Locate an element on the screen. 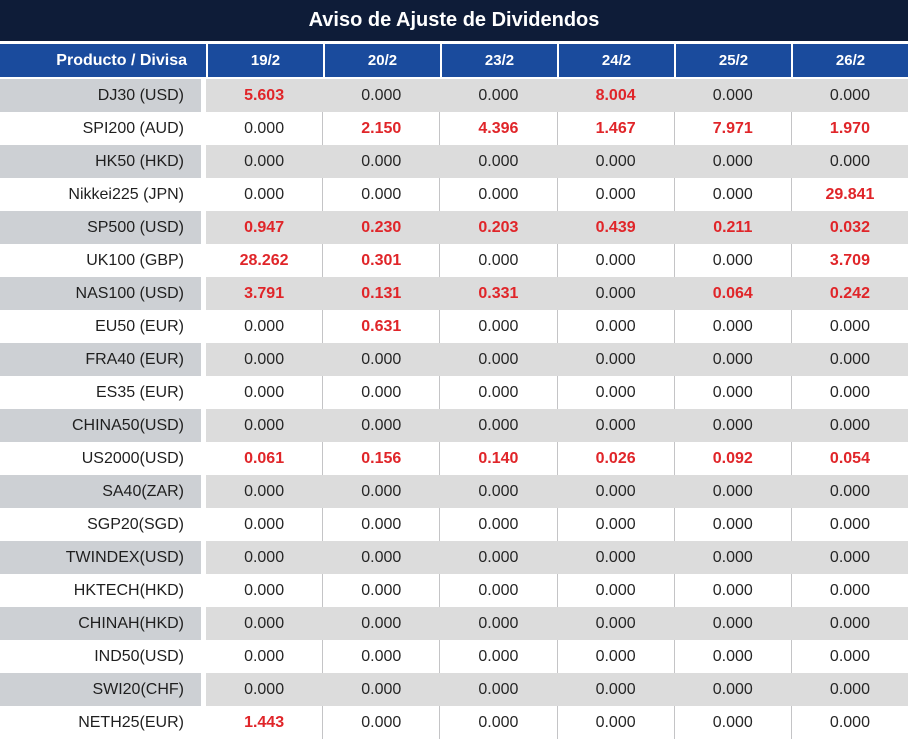 The width and height of the screenshot is (908, 744). dividend-value-cell: 0.064 is located at coordinates (732, 293).